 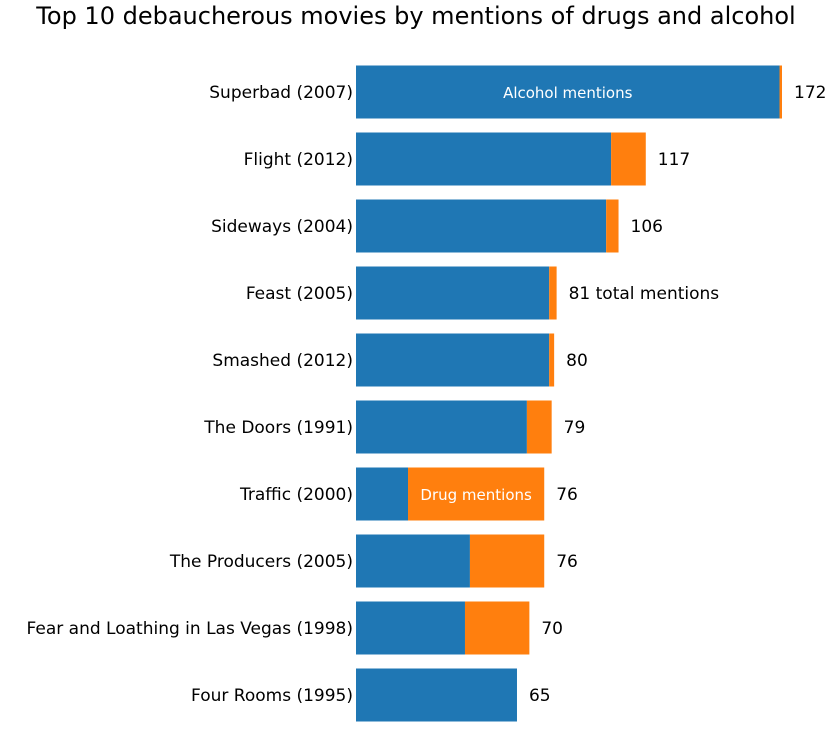 What do you see at coordinates (272, 696) in the screenshot?
I see `category-label: Four Rooms (1995)` at bounding box center [272, 696].